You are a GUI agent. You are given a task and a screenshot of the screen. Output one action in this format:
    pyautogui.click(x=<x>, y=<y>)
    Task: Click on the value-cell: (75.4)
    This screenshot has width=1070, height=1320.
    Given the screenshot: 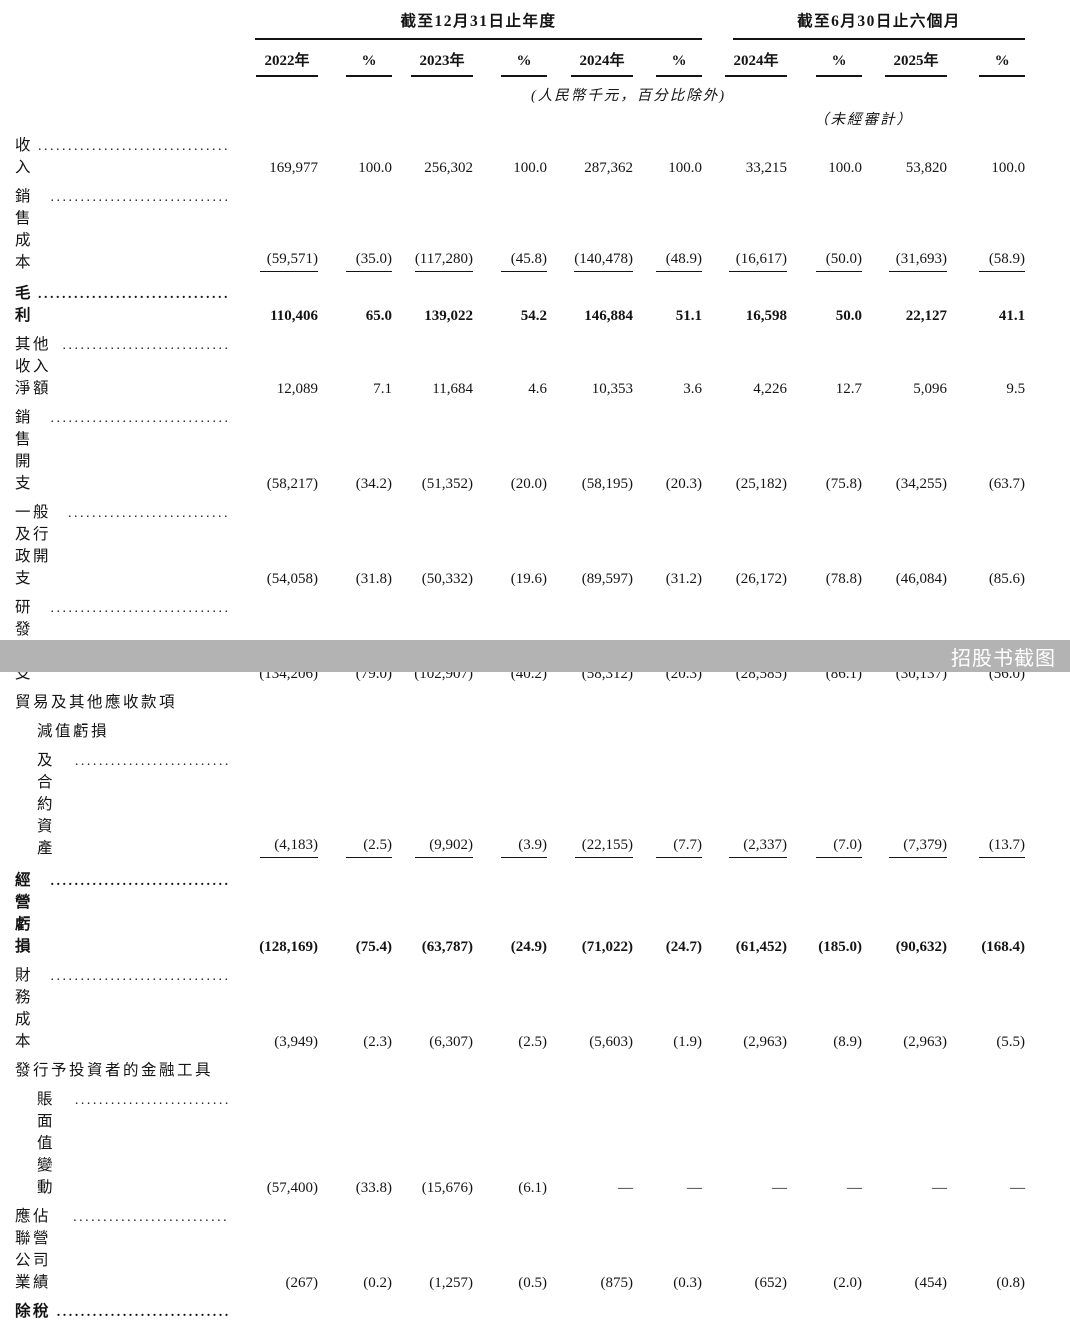 What is the action you would take?
    pyautogui.click(x=355, y=911)
    